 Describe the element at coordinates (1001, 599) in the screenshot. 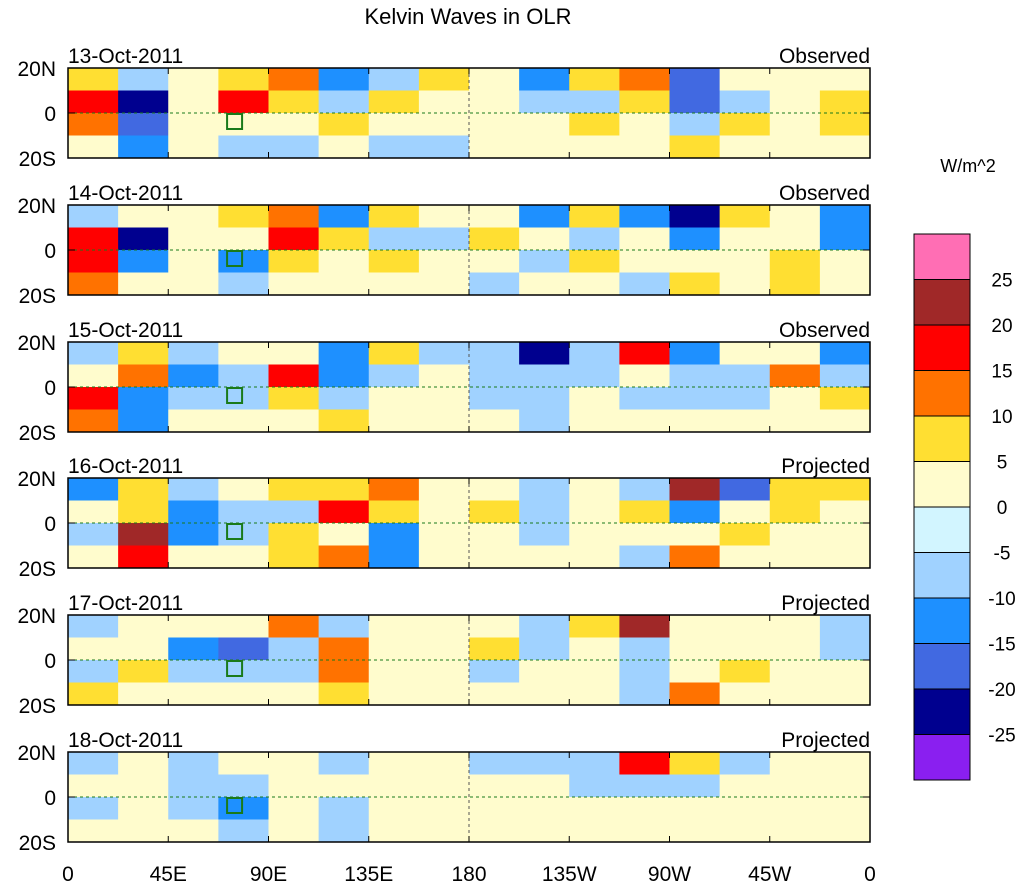

I see `colorbar-label: -10` at that location.